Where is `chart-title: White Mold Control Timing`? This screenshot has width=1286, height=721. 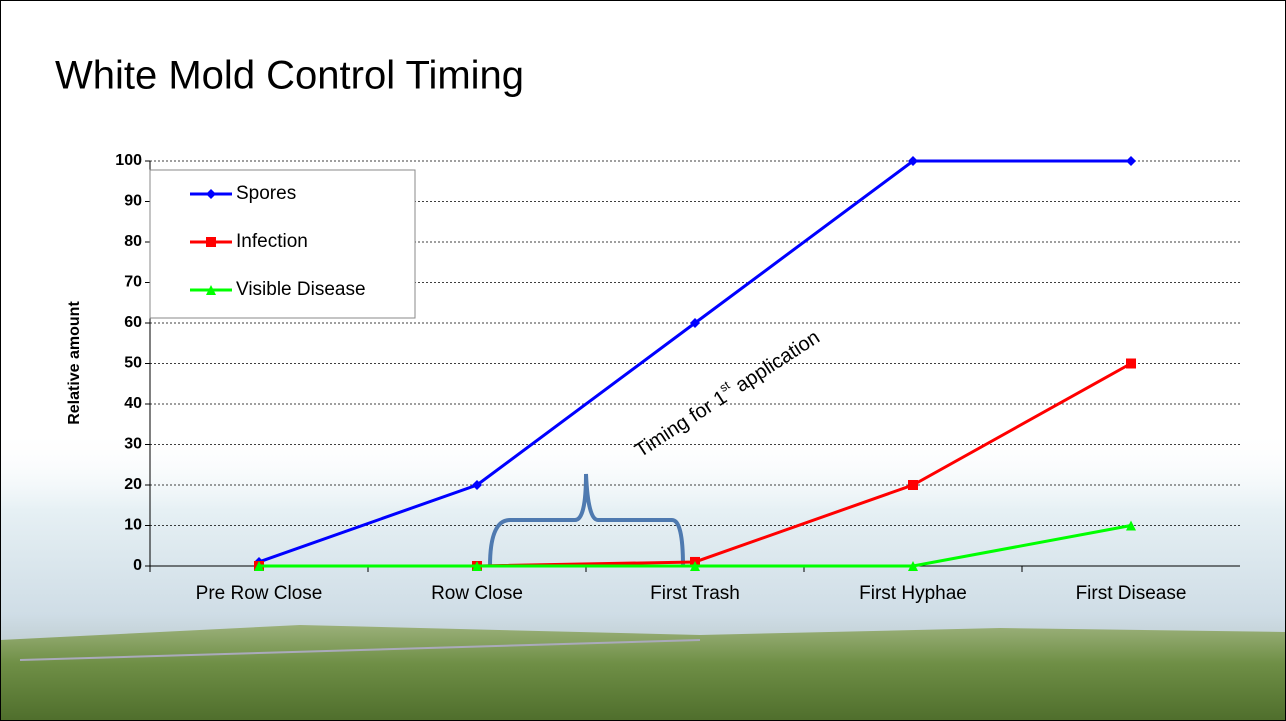
chart-title: White Mold Control Timing is located at coordinates (289, 76).